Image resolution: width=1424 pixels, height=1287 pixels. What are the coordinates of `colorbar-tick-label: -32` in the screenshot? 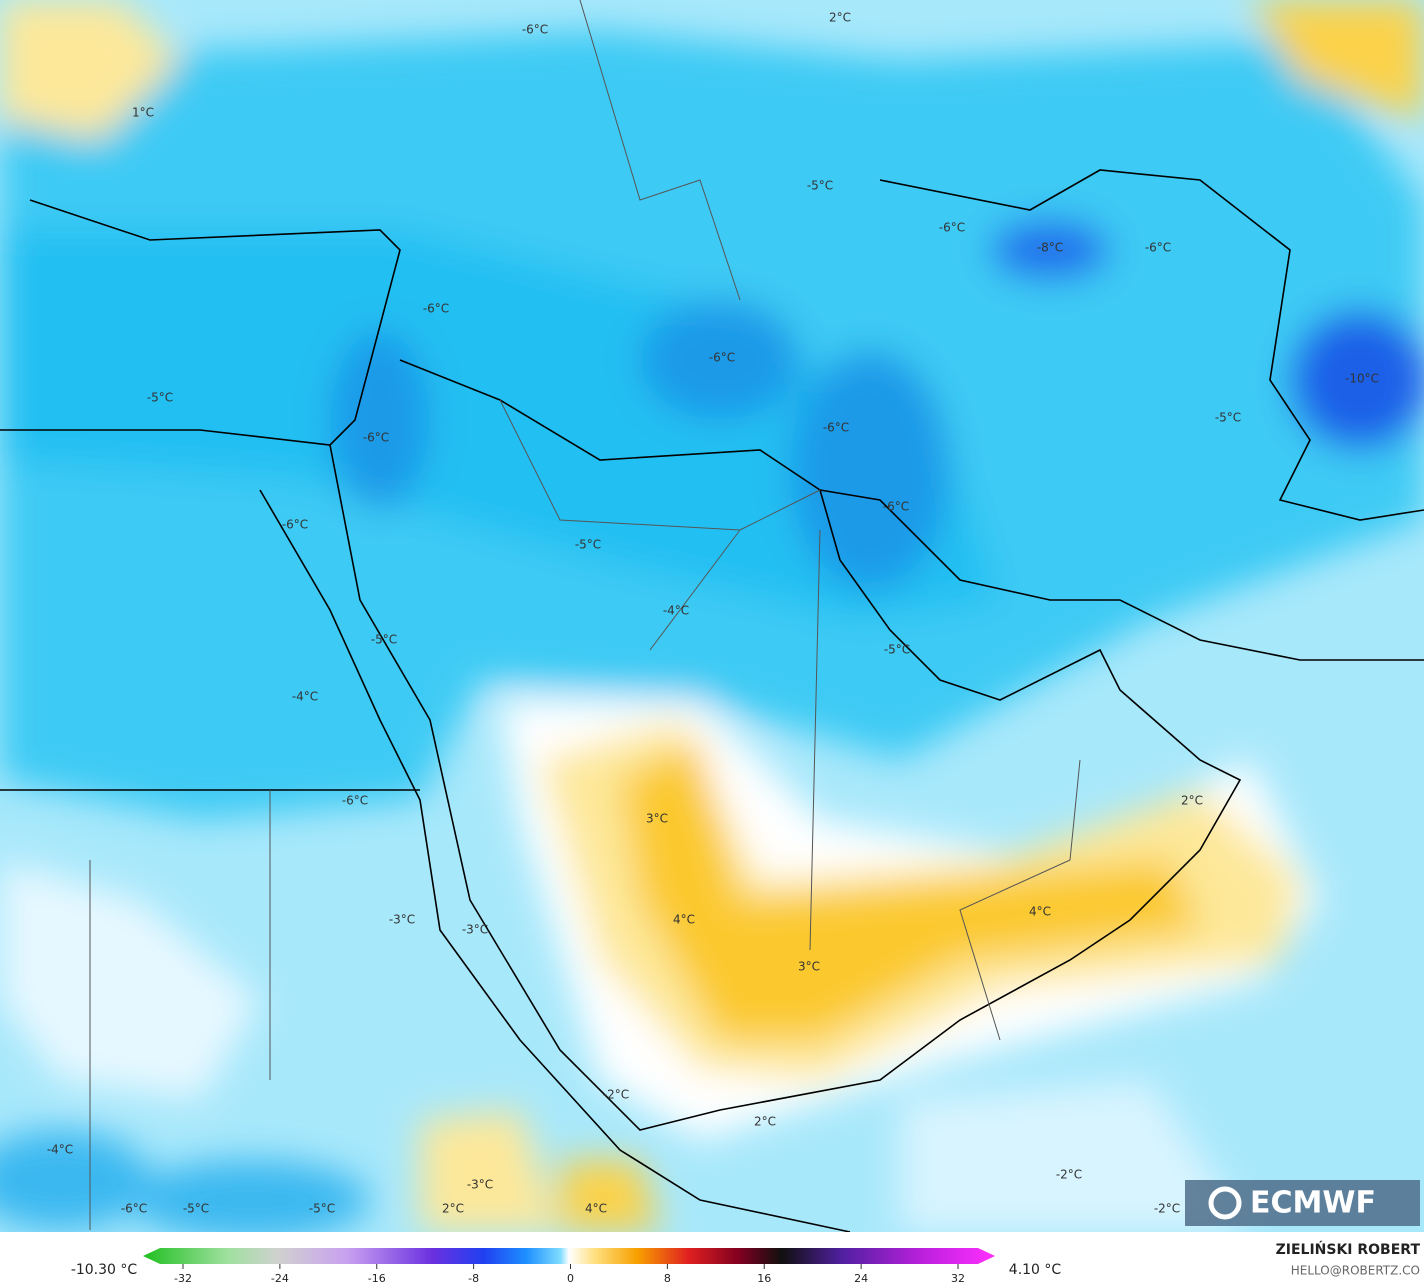 It's located at (183, 1278).